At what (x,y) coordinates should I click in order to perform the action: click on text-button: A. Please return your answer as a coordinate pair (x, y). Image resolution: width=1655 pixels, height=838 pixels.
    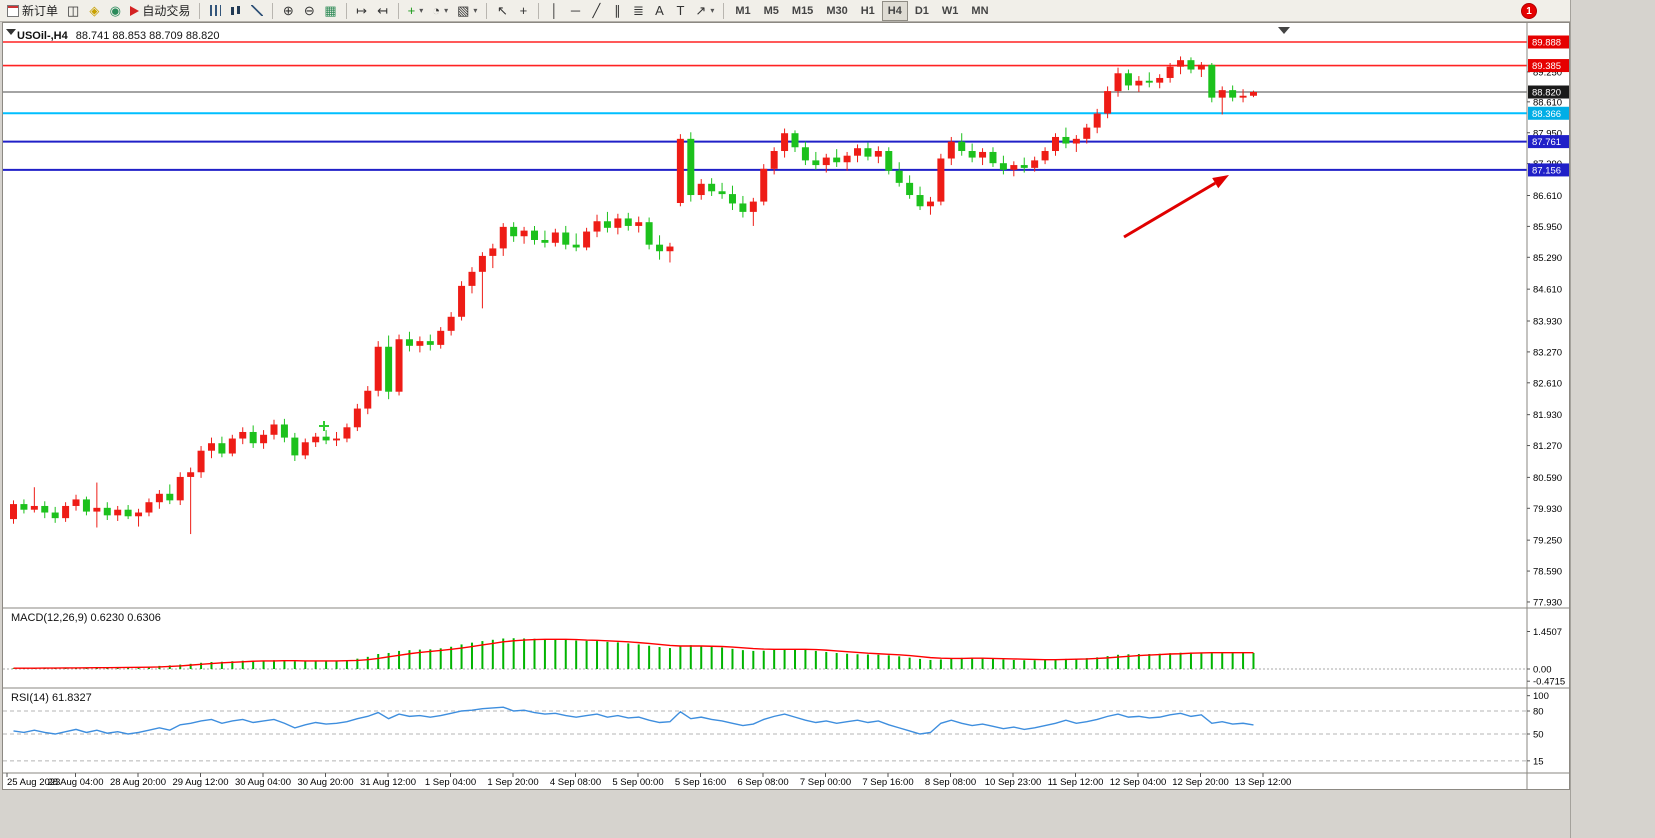
    Looking at the image, I should click on (659, 11).